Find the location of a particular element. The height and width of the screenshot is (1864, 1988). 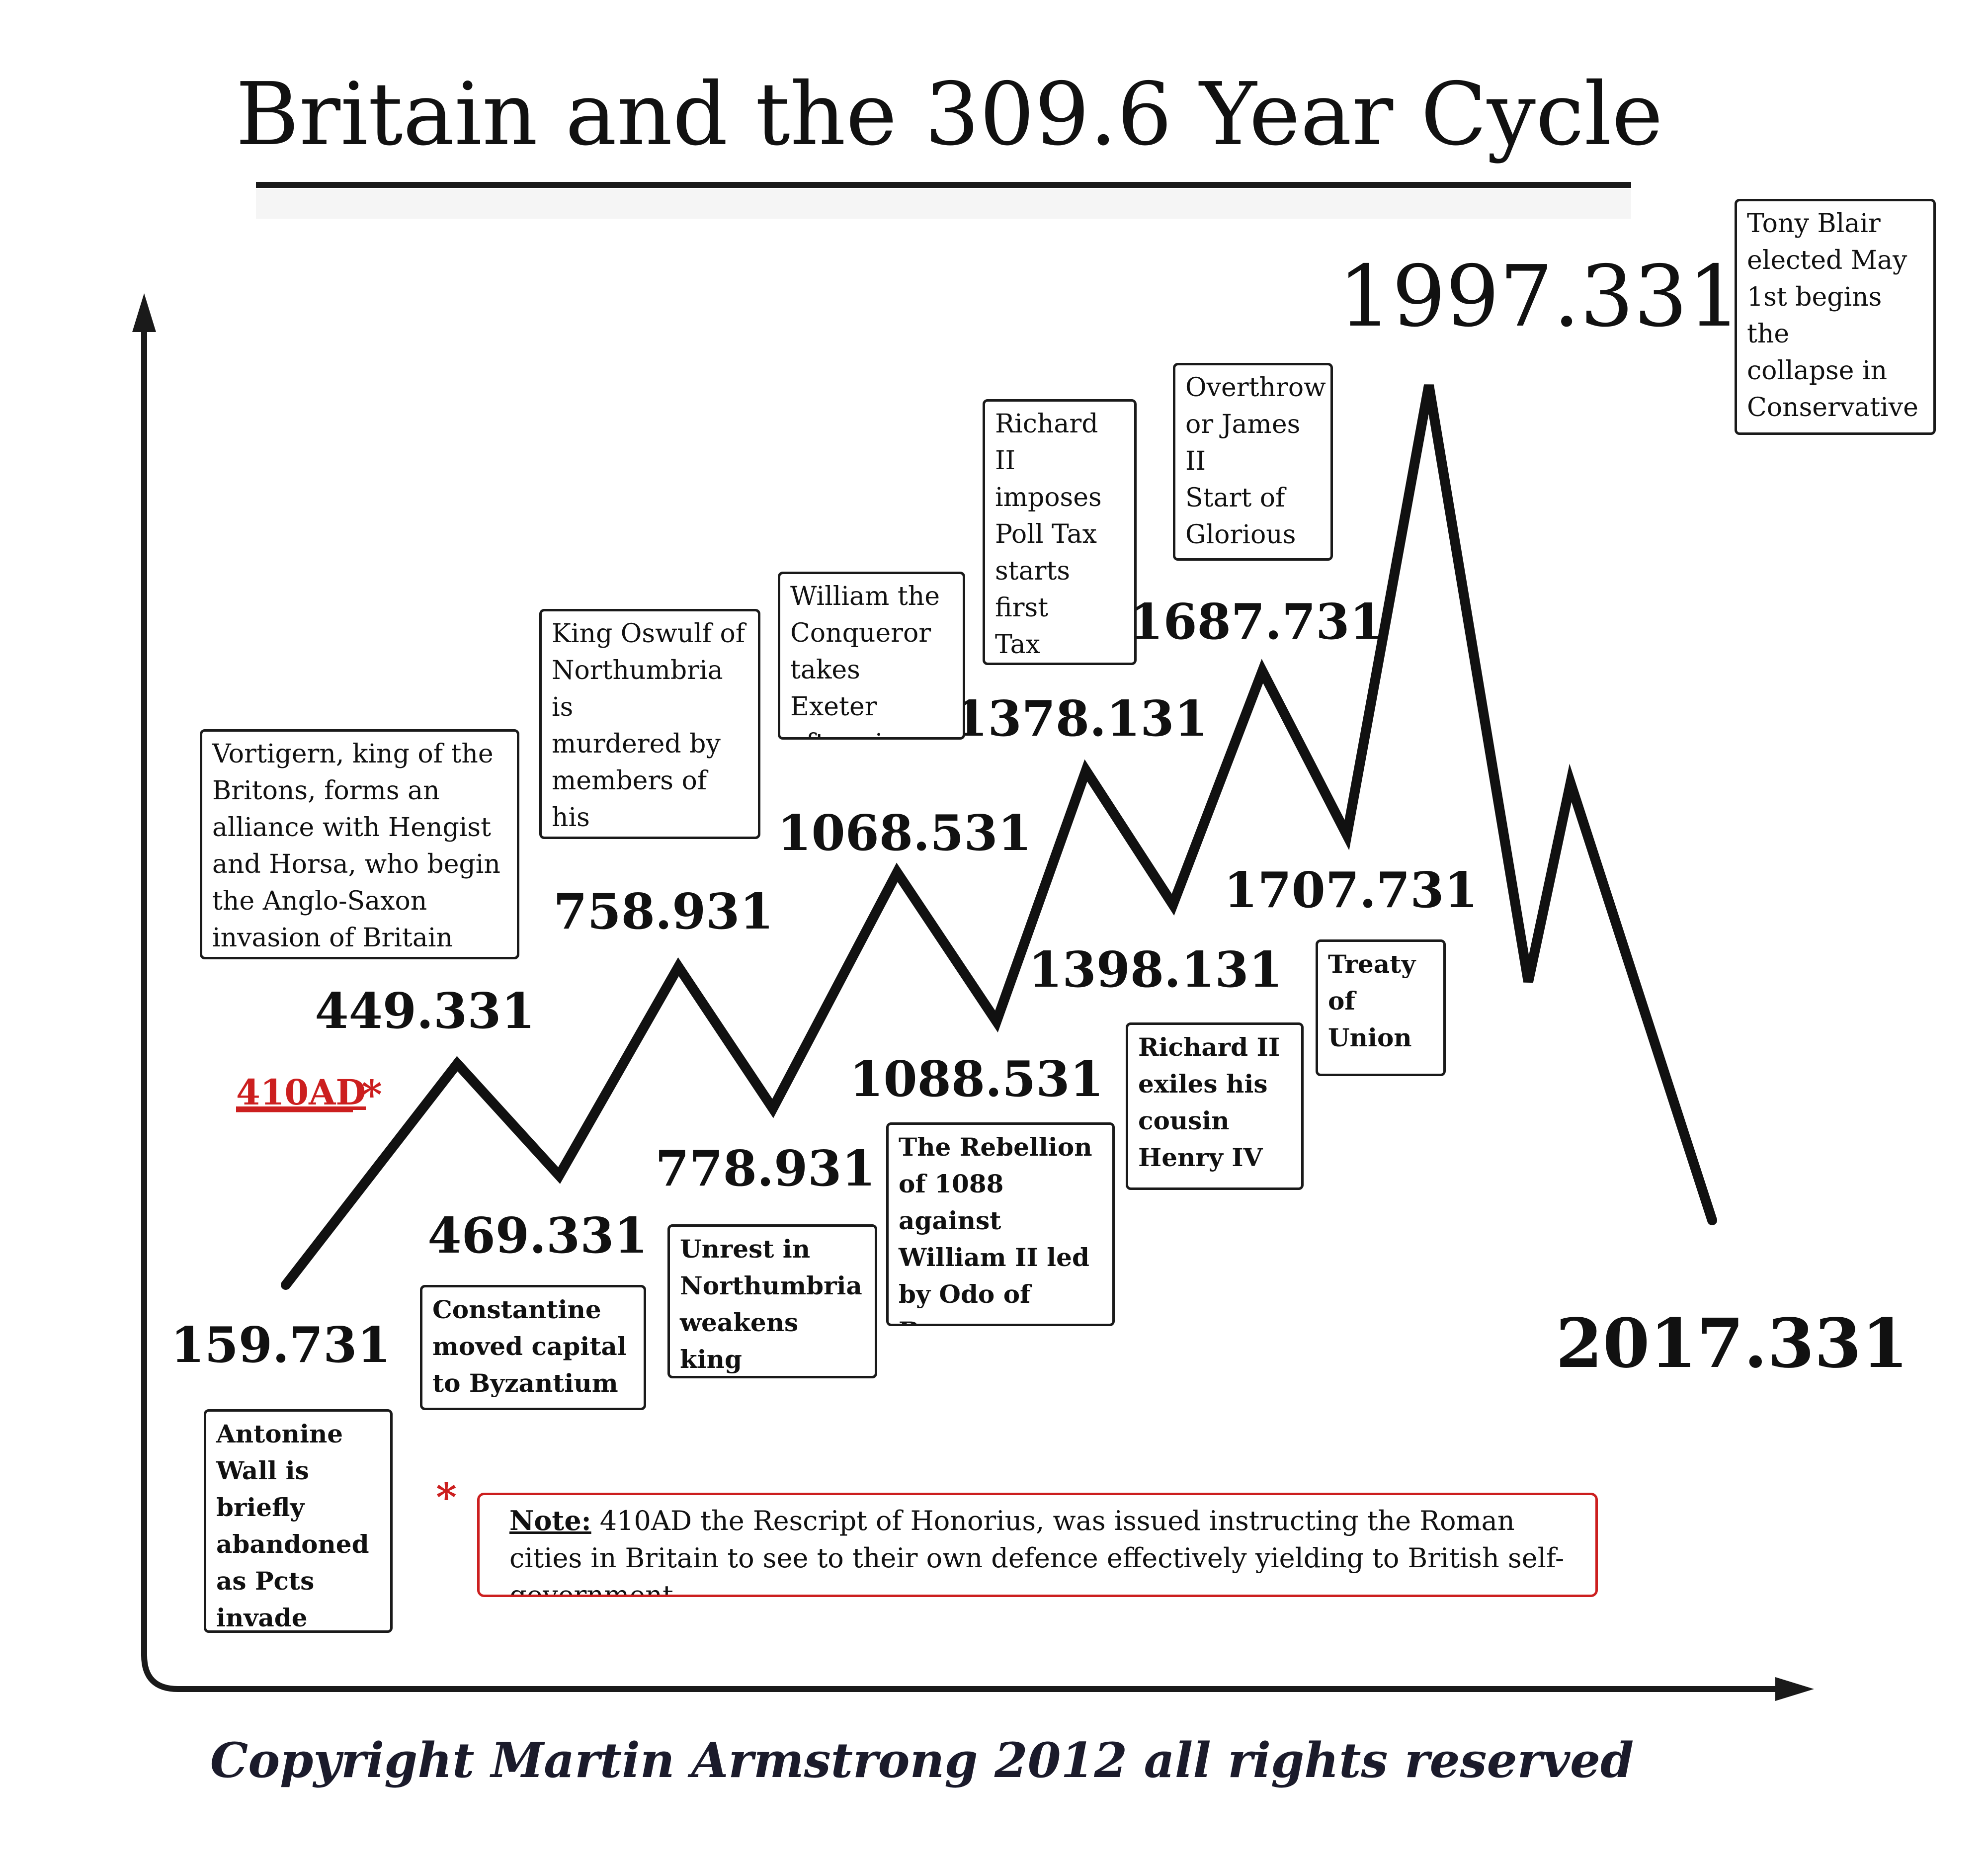

event-box-1398: Richard II exiles his cousin Henry IV is located at coordinates (1215, 1106).